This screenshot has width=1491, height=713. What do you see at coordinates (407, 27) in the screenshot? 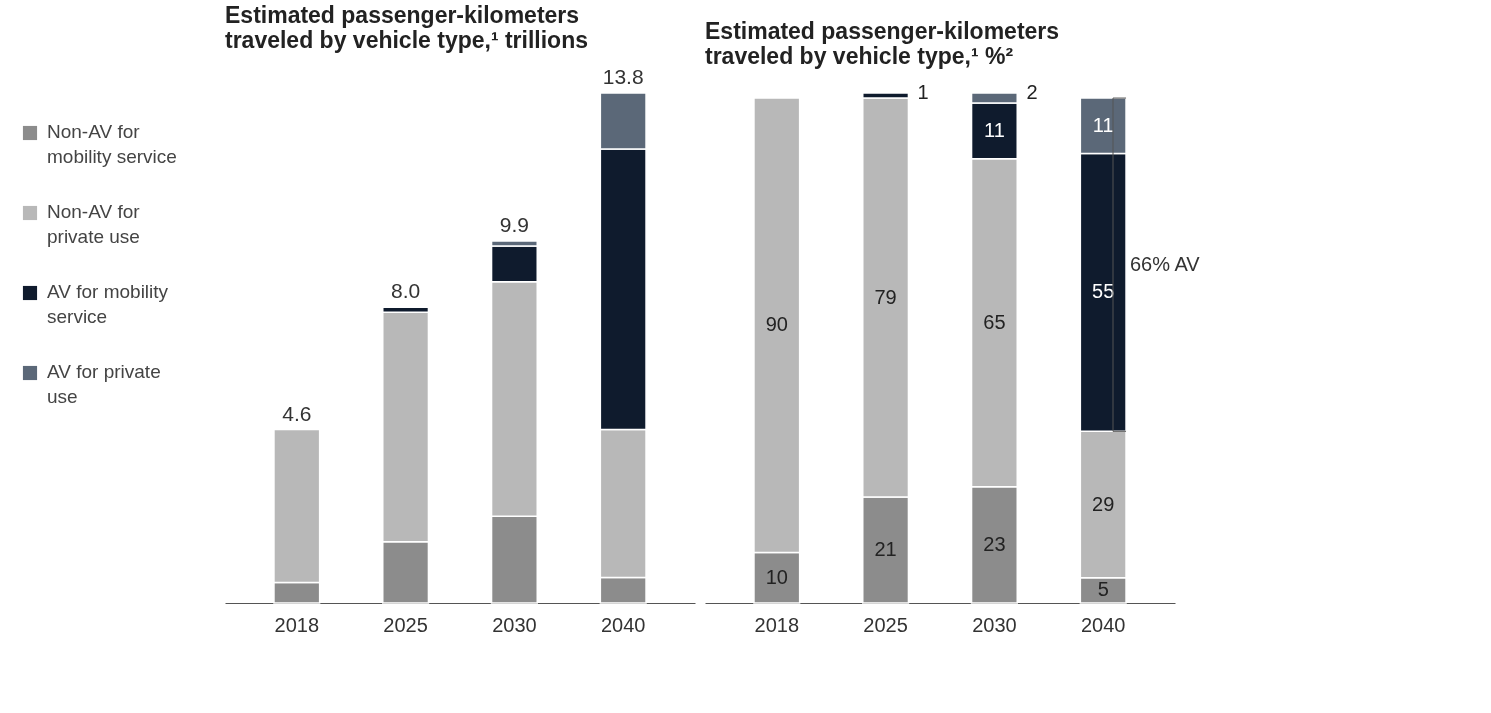
I see `chart-title: Estimated passenger-kilometers traveled by vehicle type,¹ trillions` at bounding box center [407, 27].